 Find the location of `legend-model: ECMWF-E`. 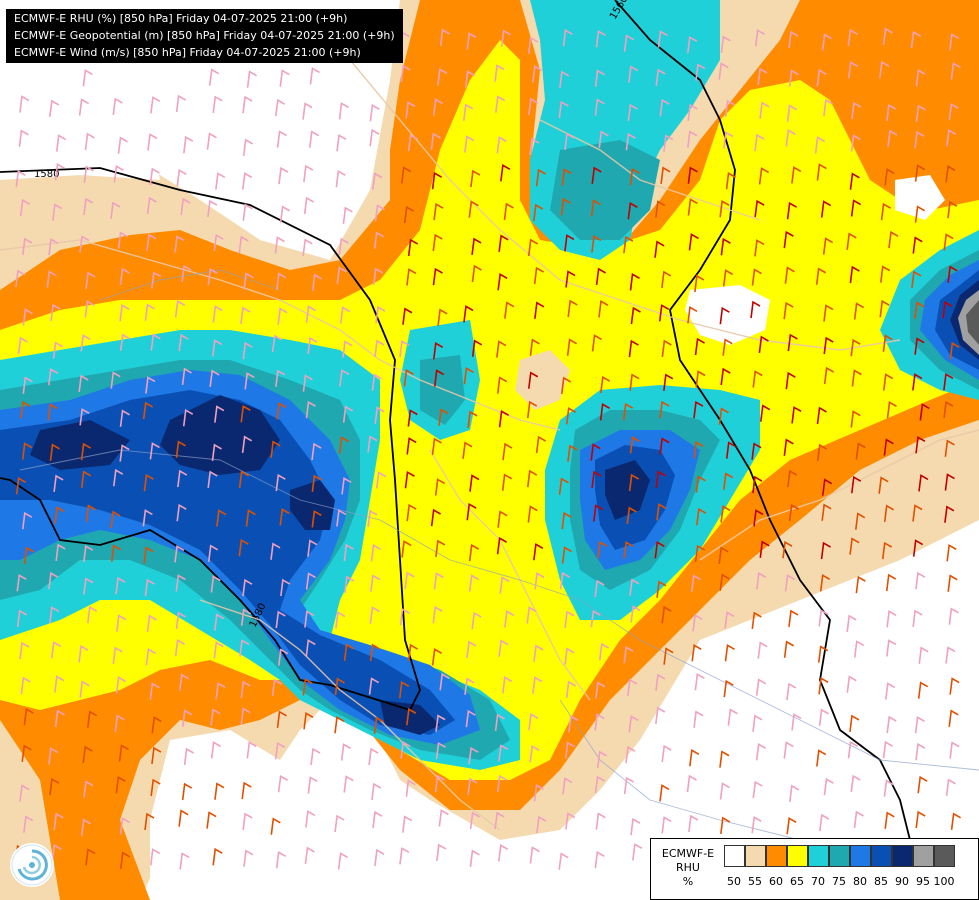

legend-model: ECMWF-E is located at coordinates (688, 853).